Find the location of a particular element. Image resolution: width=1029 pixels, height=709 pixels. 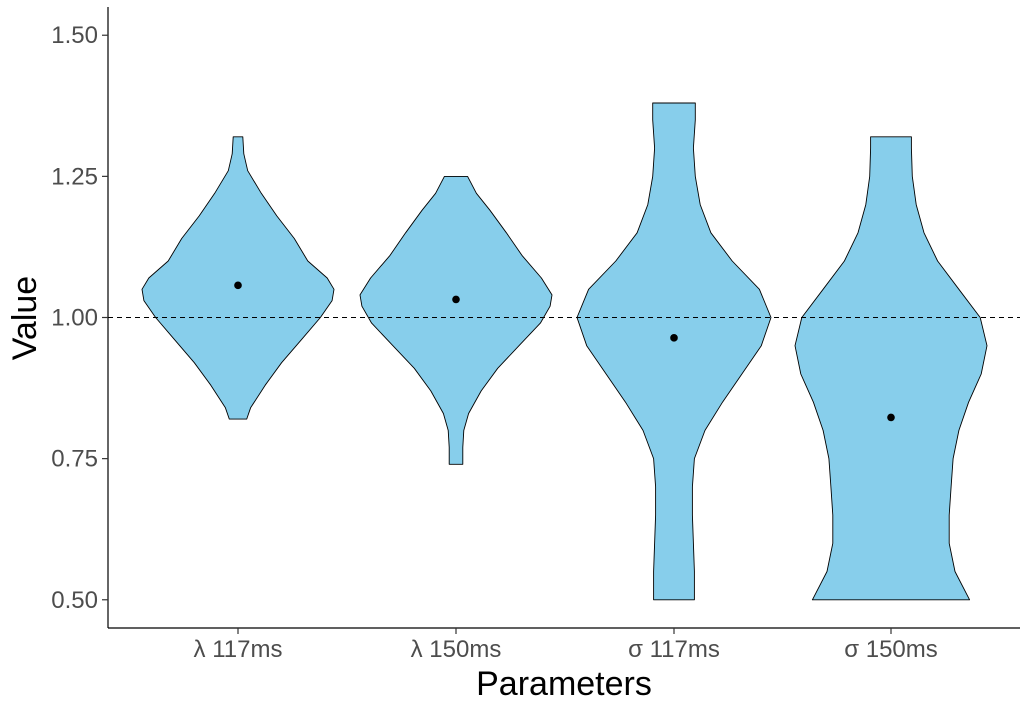

y-tick-label: 1.25 is located at coordinates (74, 176).